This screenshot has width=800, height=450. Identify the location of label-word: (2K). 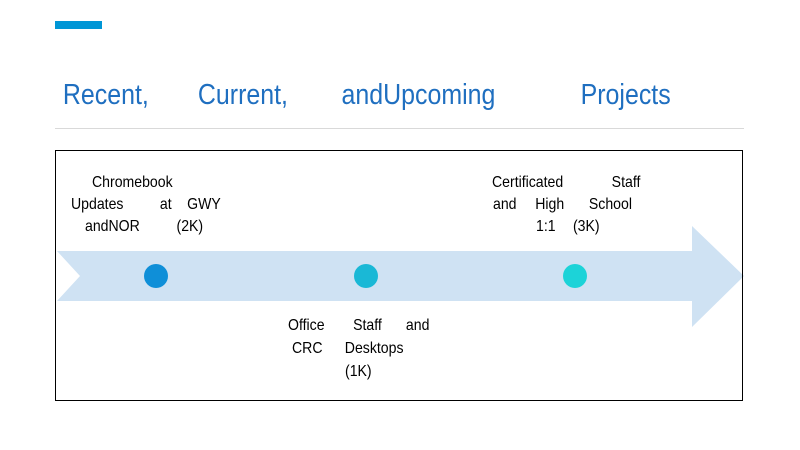
(190, 226).